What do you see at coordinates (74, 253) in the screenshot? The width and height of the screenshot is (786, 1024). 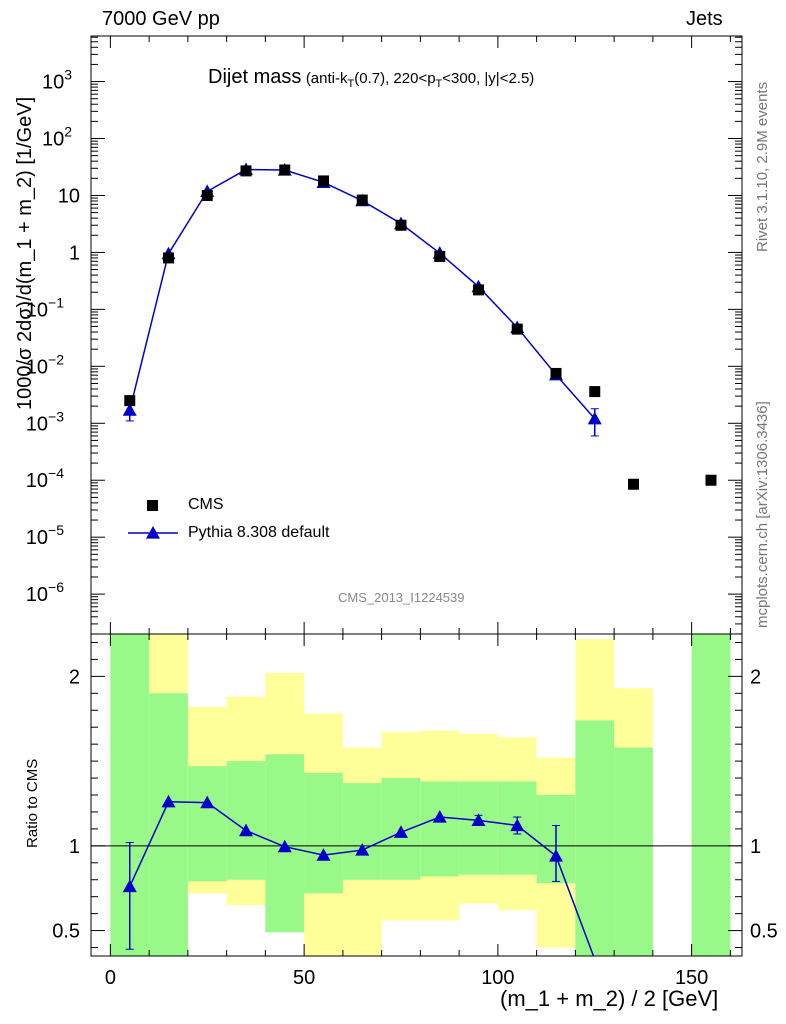 I see `main-y-tick-label: 1` at bounding box center [74, 253].